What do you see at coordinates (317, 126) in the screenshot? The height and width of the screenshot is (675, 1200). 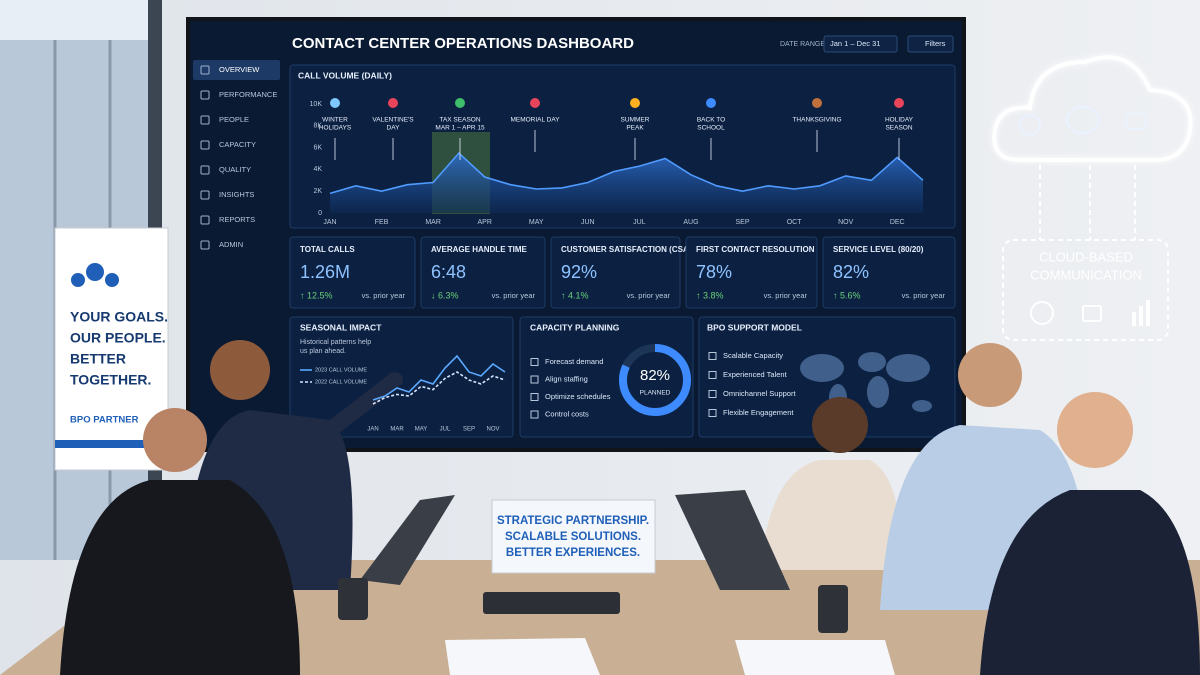 I see `y-tick-label: 8K` at bounding box center [317, 126].